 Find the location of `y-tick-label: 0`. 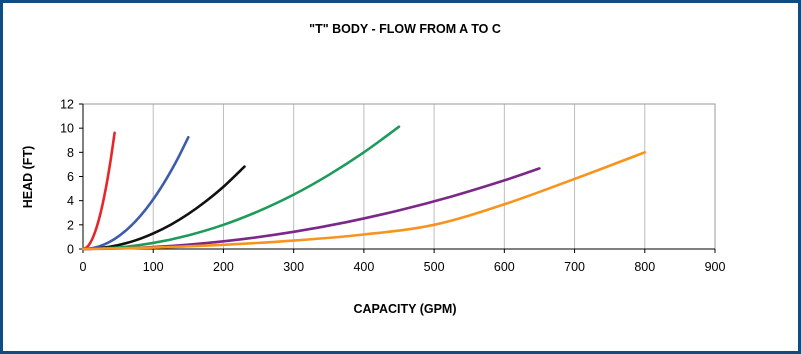

y-tick-label: 0 is located at coordinates (70, 250).